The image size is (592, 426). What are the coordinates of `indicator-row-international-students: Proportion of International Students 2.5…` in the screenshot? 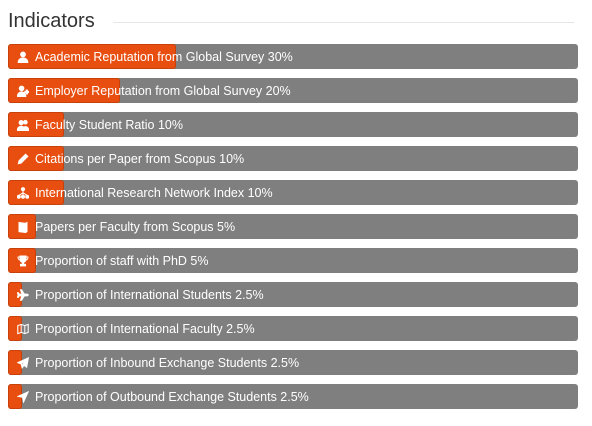 It's located at (293, 294).